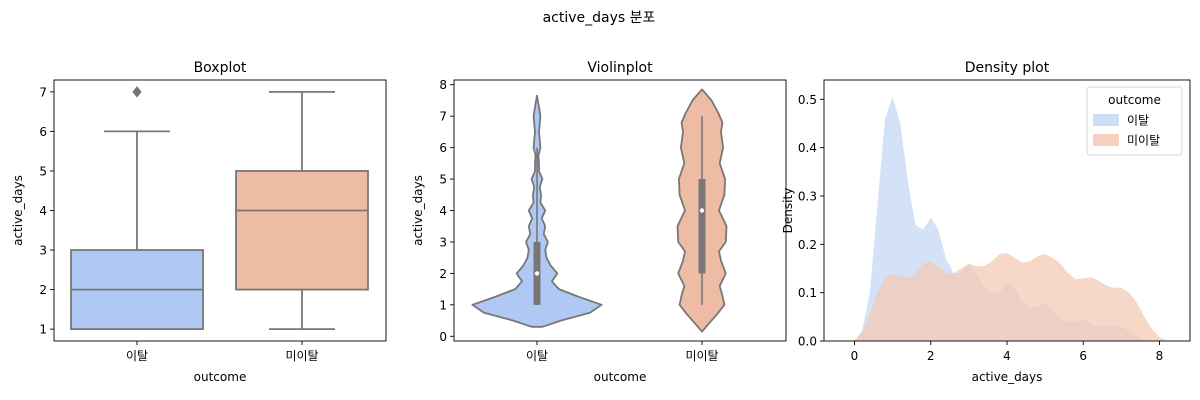  I want to click on box-stay, so click(302, 230).